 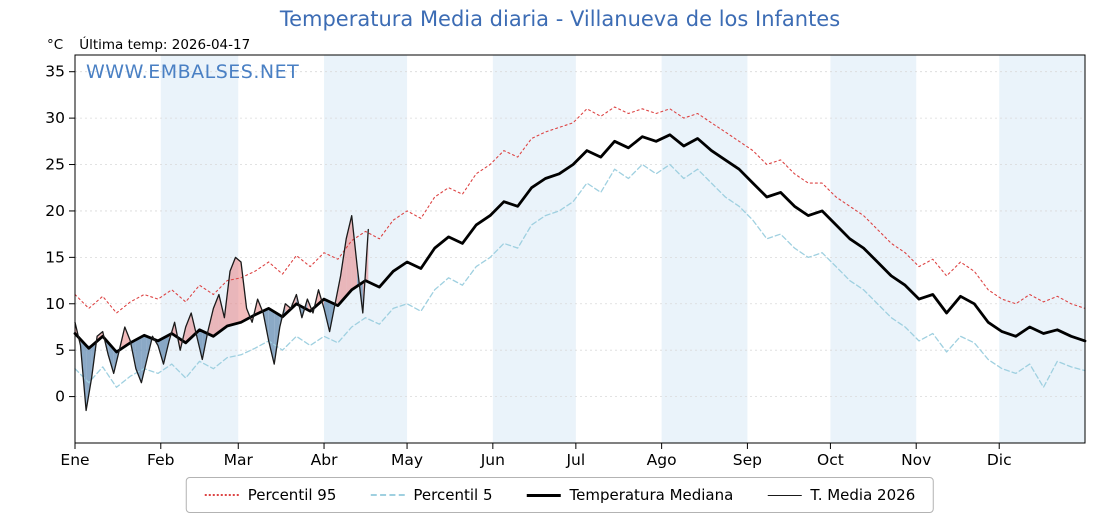 I want to click on x-tick-label: Jun, so click(x=492, y=460).